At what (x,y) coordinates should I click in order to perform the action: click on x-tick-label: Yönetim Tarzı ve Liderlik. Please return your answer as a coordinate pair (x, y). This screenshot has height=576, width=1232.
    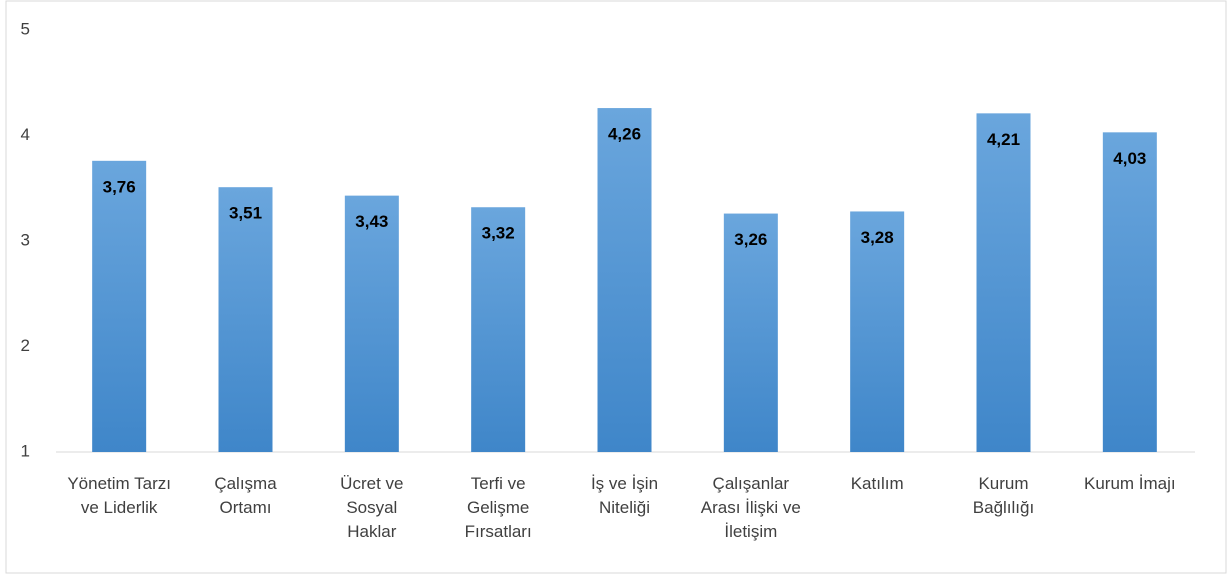
    Looking at the image, I should click on (119, 495).